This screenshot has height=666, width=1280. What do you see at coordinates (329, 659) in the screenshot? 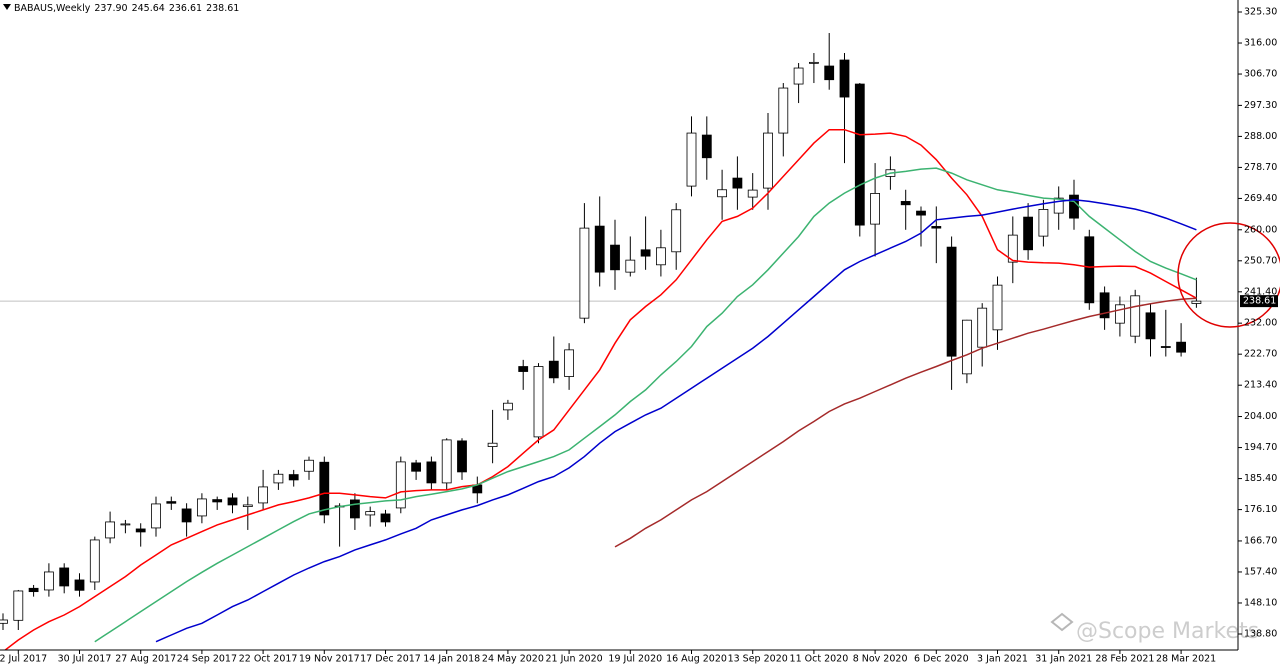
I see `x-tick-label: 19 Nov 2017` at bounding box center [329, 659].